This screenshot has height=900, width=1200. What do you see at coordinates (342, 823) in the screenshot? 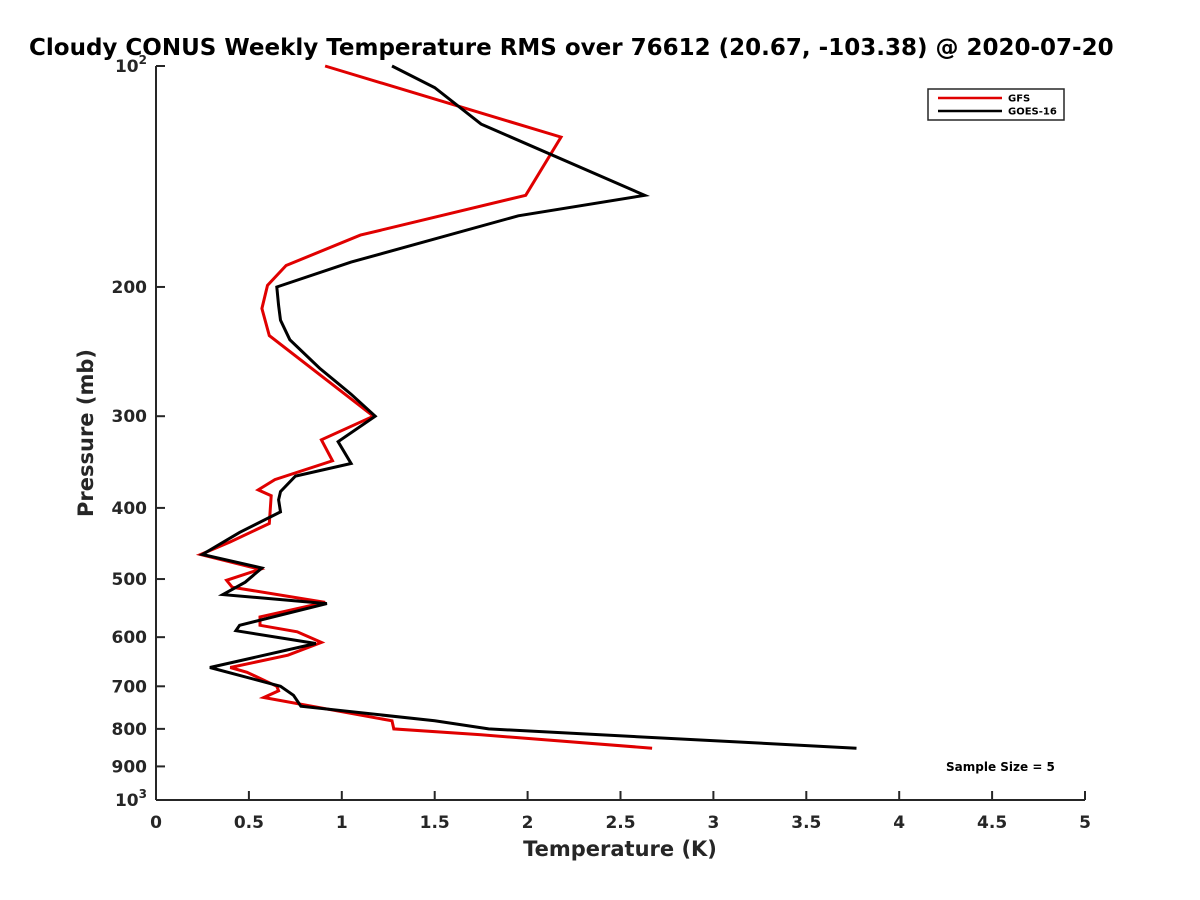
I see `x-tick-label: 1` at bounding box center [342, 823].